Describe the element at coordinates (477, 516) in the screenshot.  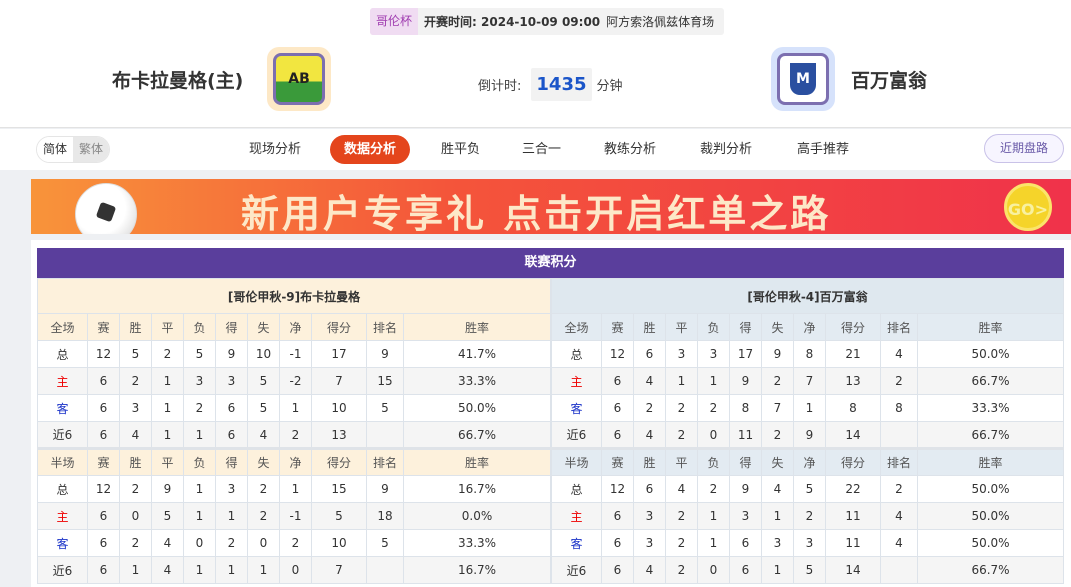
I see `table-cell: 0.0%` at that location.